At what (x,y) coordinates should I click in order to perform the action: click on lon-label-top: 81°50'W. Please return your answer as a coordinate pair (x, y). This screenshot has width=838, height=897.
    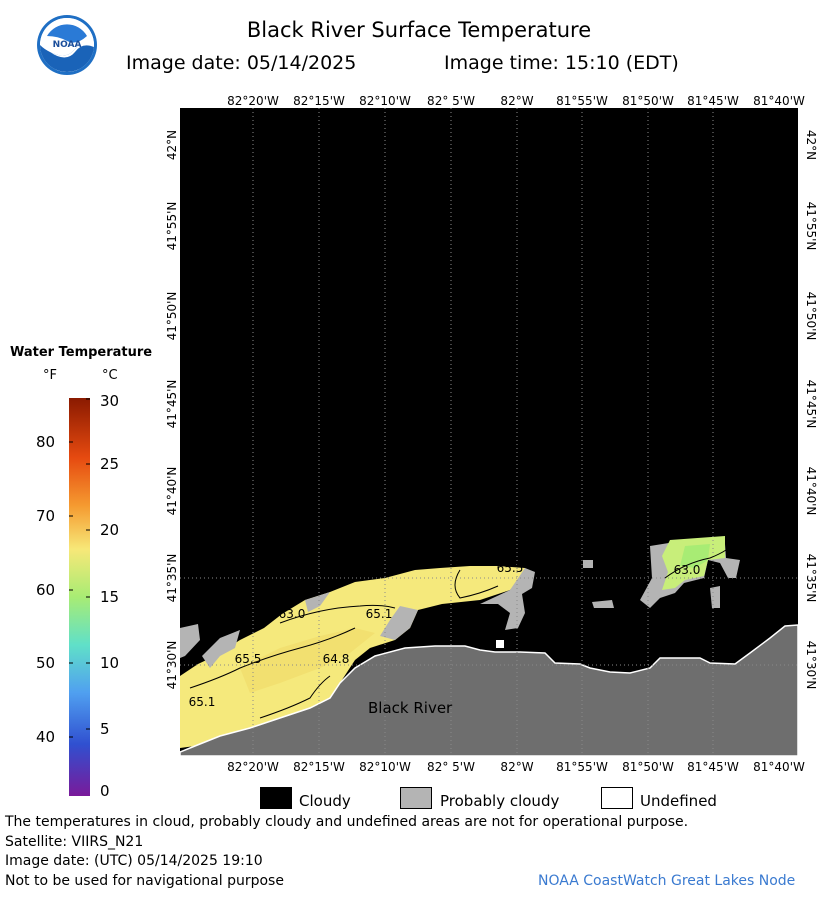
    Looking at the image, I should click on (648, 101).